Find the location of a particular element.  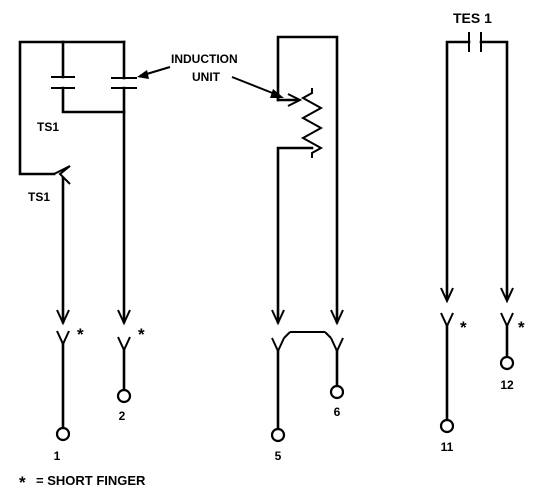

tes1-label: TES 1 is located at coordinates (472, 18).